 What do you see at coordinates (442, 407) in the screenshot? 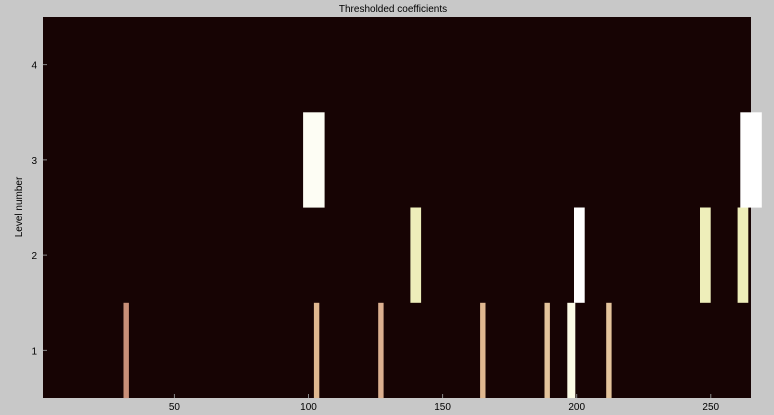
I see `x-tick-label-150: 150` at bounding box center [442, 407].